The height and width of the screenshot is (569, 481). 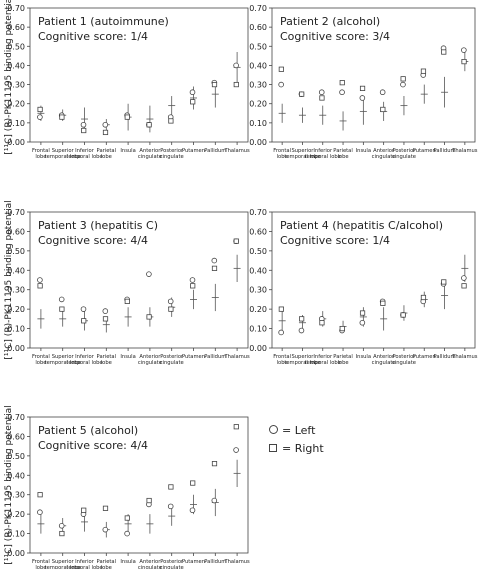 I want to click on panel-subtitle: Cognitive score: 4/4, so click(x=93, y=445).